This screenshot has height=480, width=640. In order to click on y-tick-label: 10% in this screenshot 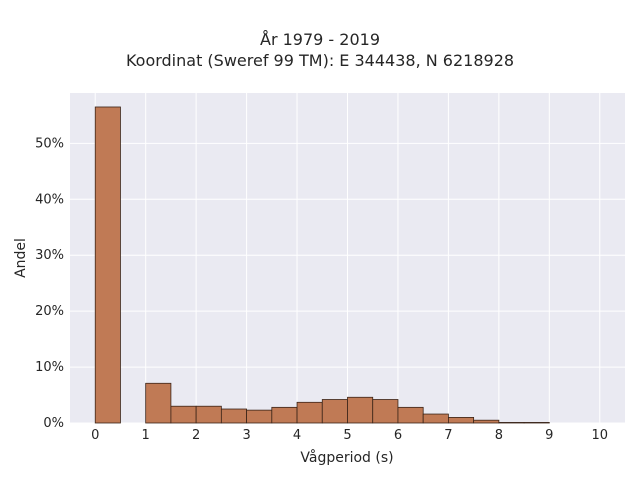, I will do `click(49, 367)`.